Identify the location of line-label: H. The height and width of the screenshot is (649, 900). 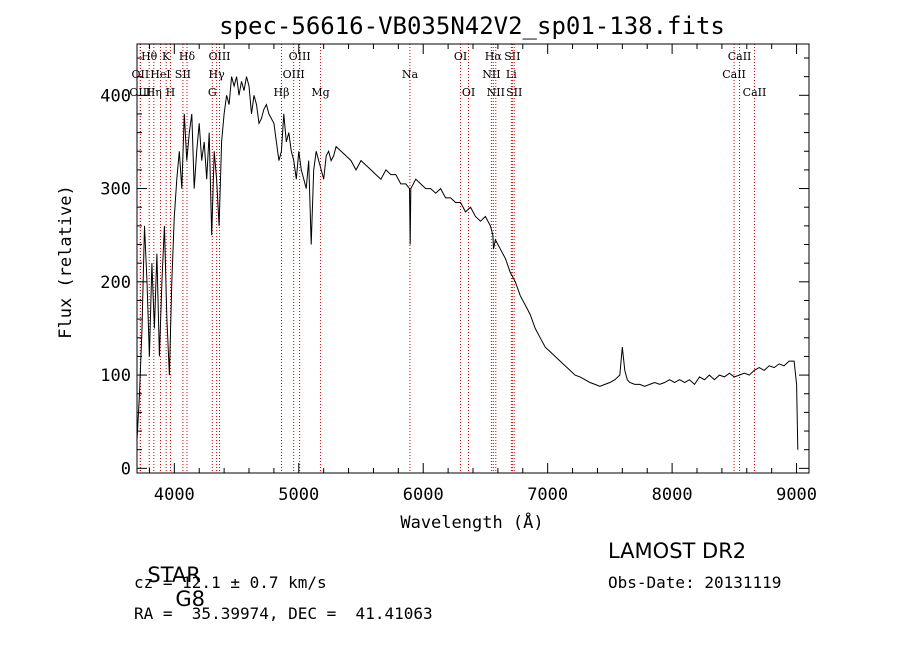
(171, 92).